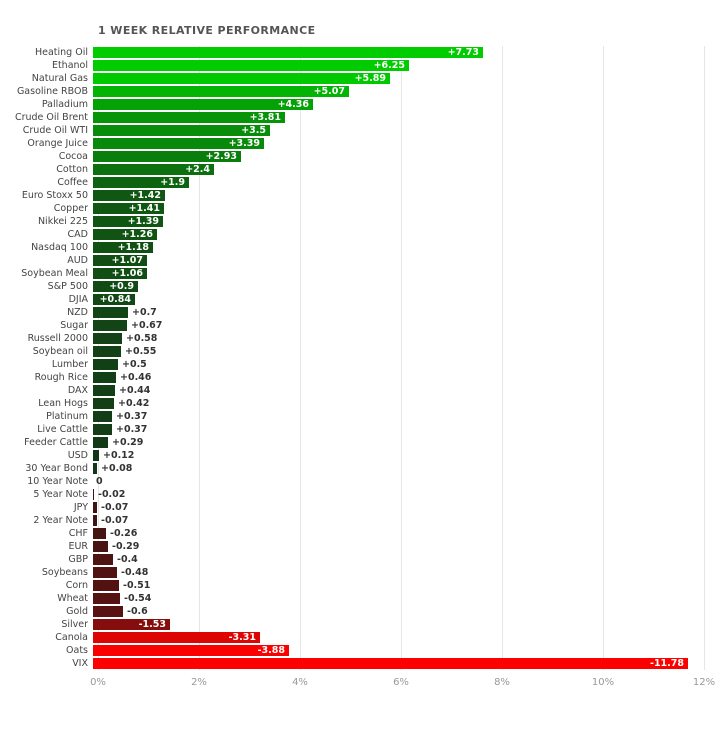 This screenshot has width=720, height=735. Describe the element at coordinates (396, 117) in the screenshot. I see `bar-track: +3.81` at that location.